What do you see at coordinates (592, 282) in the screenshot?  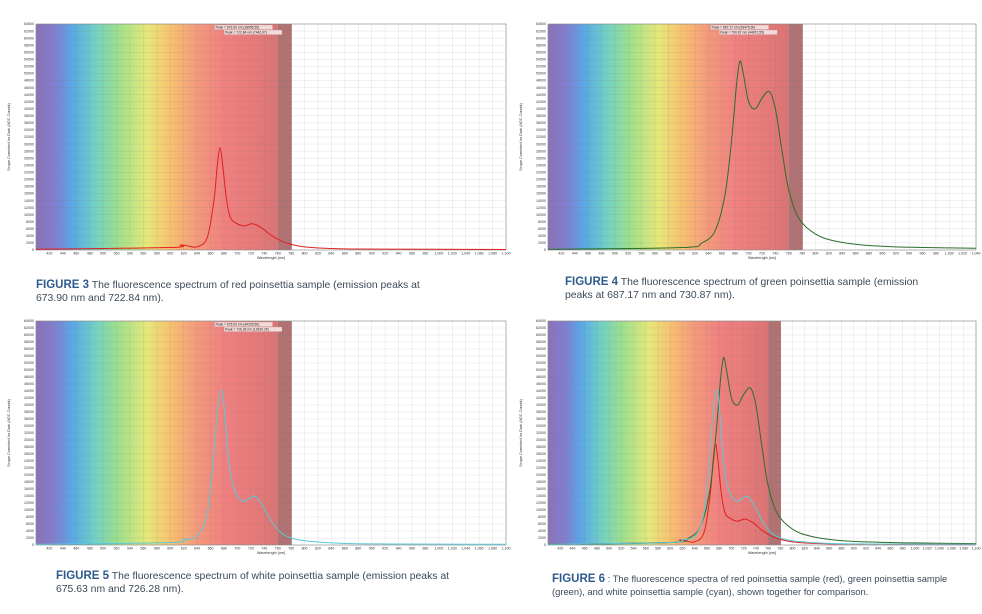 I see `figure-label: FIGURE 4` at bounding box center [592, 282].